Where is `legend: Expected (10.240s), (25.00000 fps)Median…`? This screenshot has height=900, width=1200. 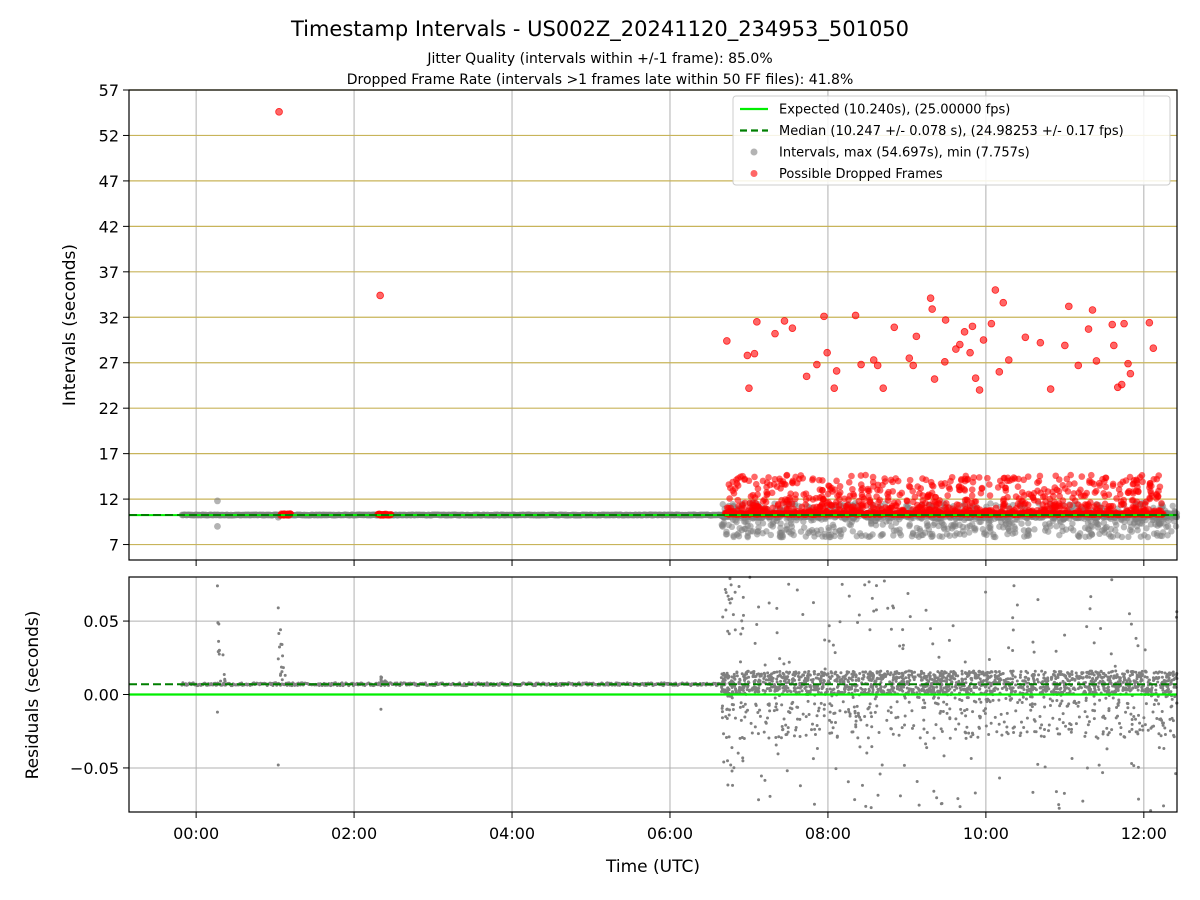
legend: Expected (10.240s), (25.00000 fps)Median… is located at coordinates (951, 140).